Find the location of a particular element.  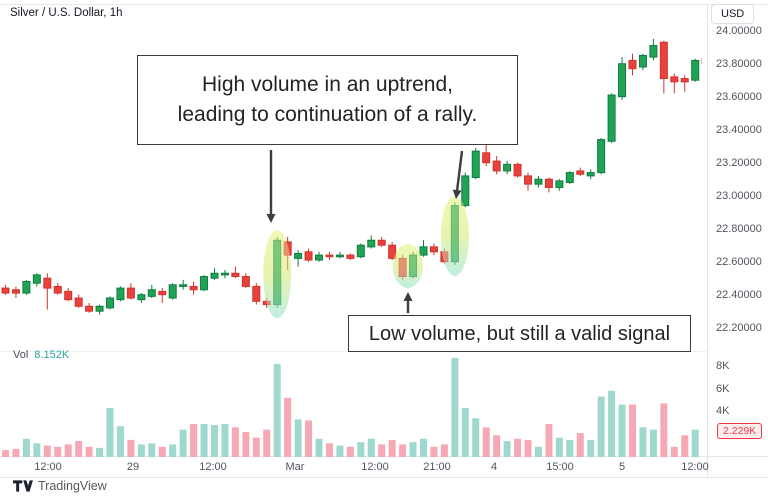

time-tick-label: 5 is located at coordinates (622, 467).